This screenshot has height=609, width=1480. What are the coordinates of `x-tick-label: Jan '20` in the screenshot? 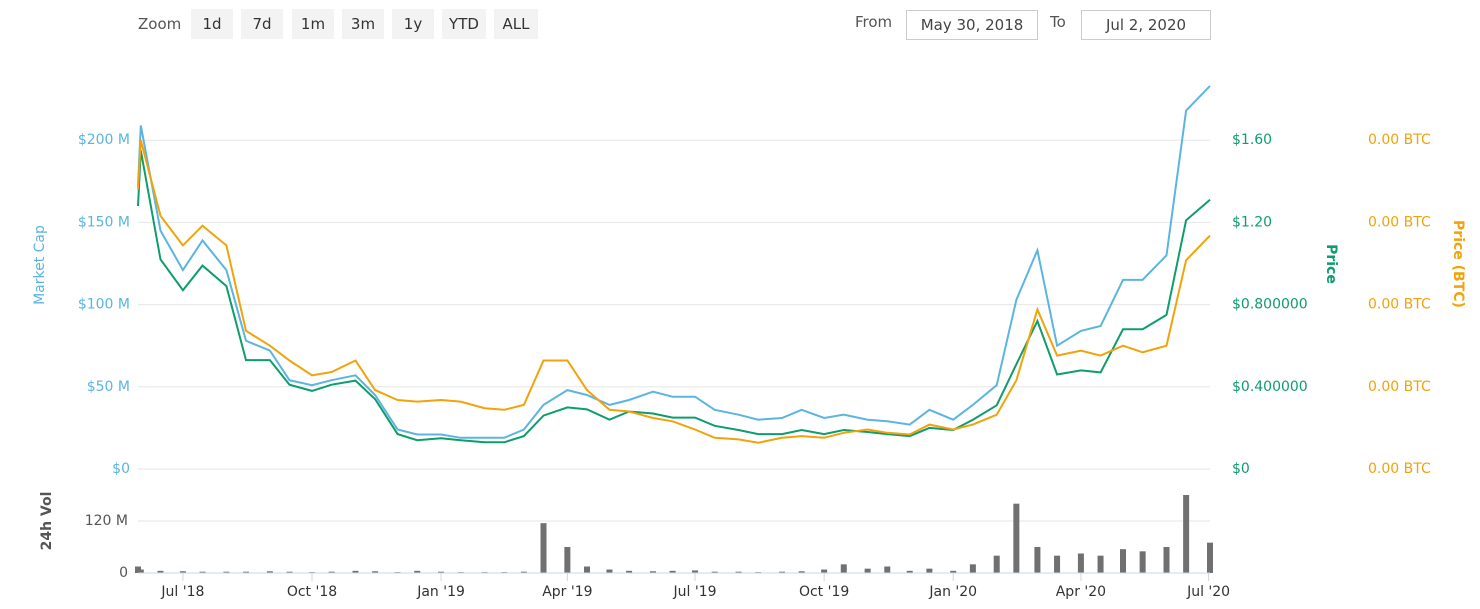 It's located at (952, 592).